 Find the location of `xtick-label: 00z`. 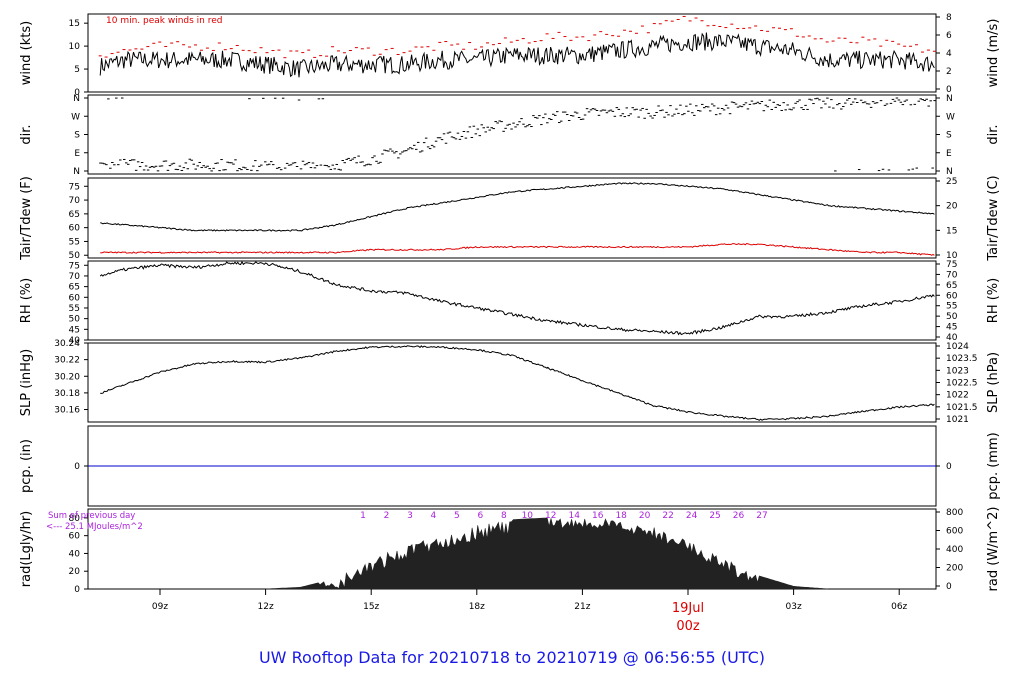

xtick-label: 00z is located at coordinates (688, 626).